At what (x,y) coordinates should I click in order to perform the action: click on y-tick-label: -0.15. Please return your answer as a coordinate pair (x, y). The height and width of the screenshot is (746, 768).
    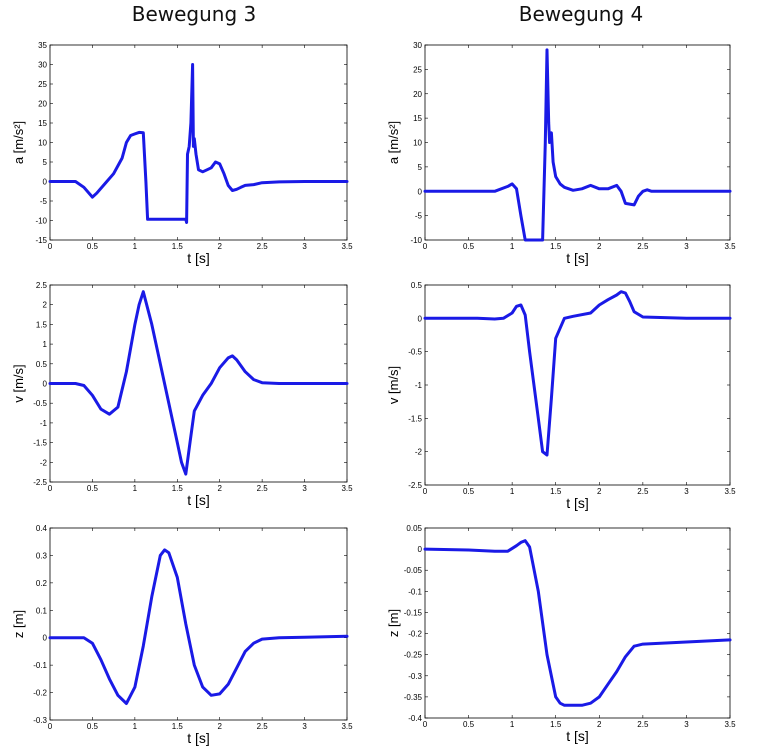
    Looking at the image, I should click on (413, 612).